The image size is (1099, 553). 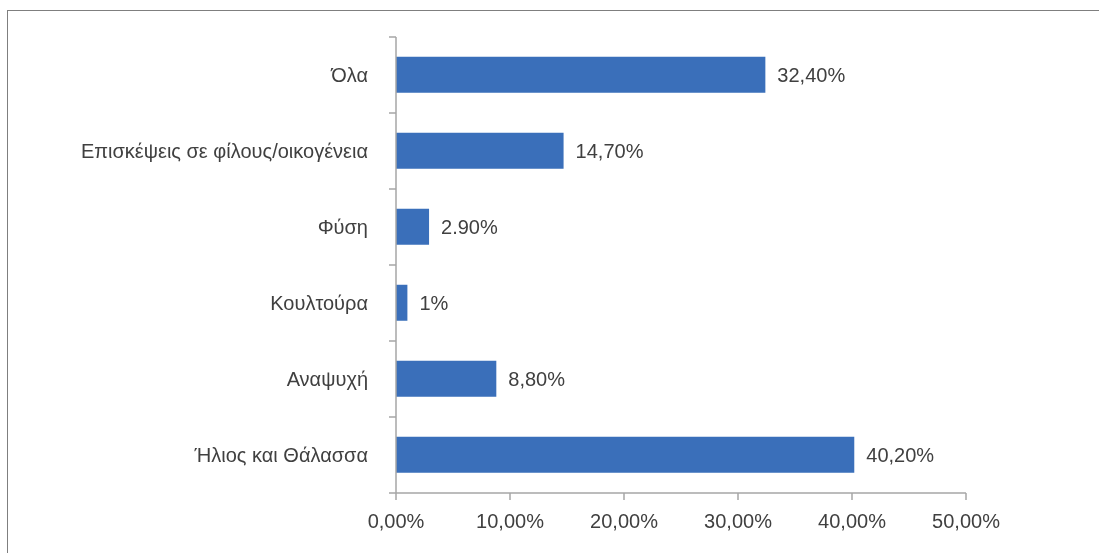 I want to click on y-tick-label: Όλα, so click(x=349, y=75).